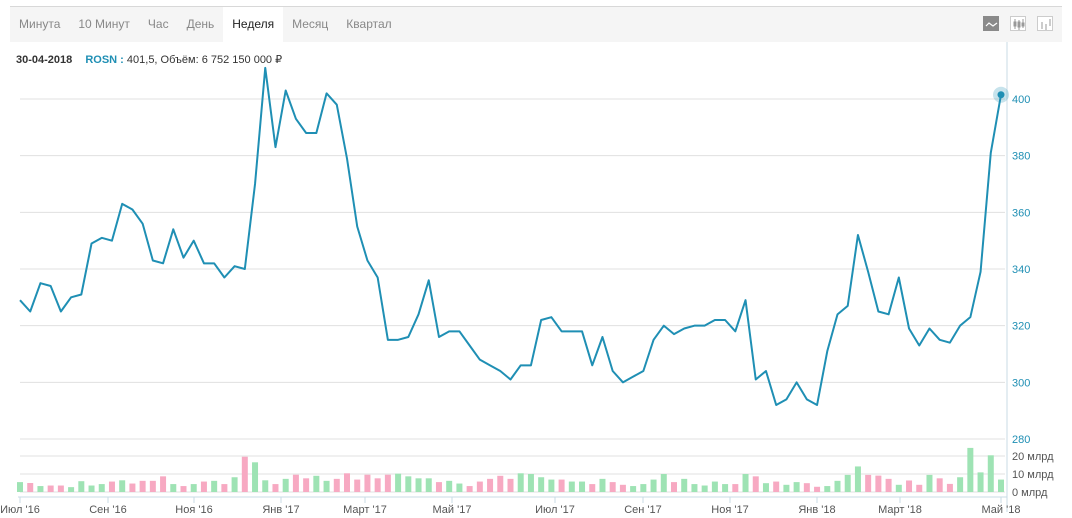 Image resolution: width=1072 pixels, height=518 pixels. I want to click on ohlc-bars-icon, so click(1045, 23).